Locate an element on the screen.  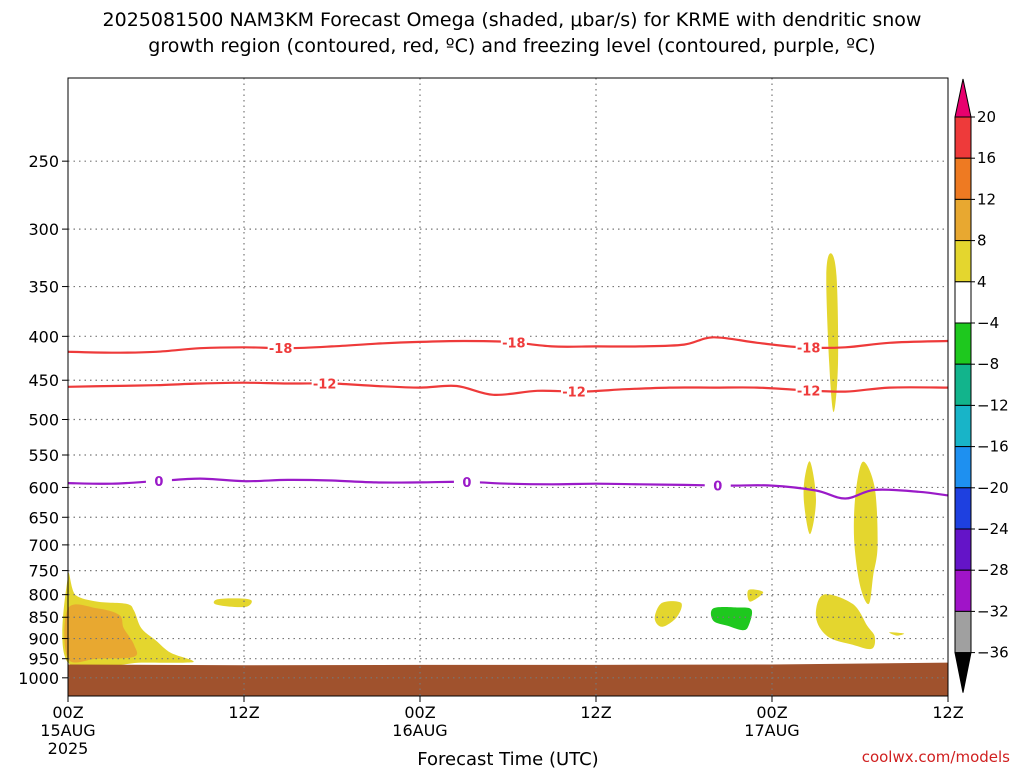
colorbar-bottom-arrow is located at coordinates (963, 672).